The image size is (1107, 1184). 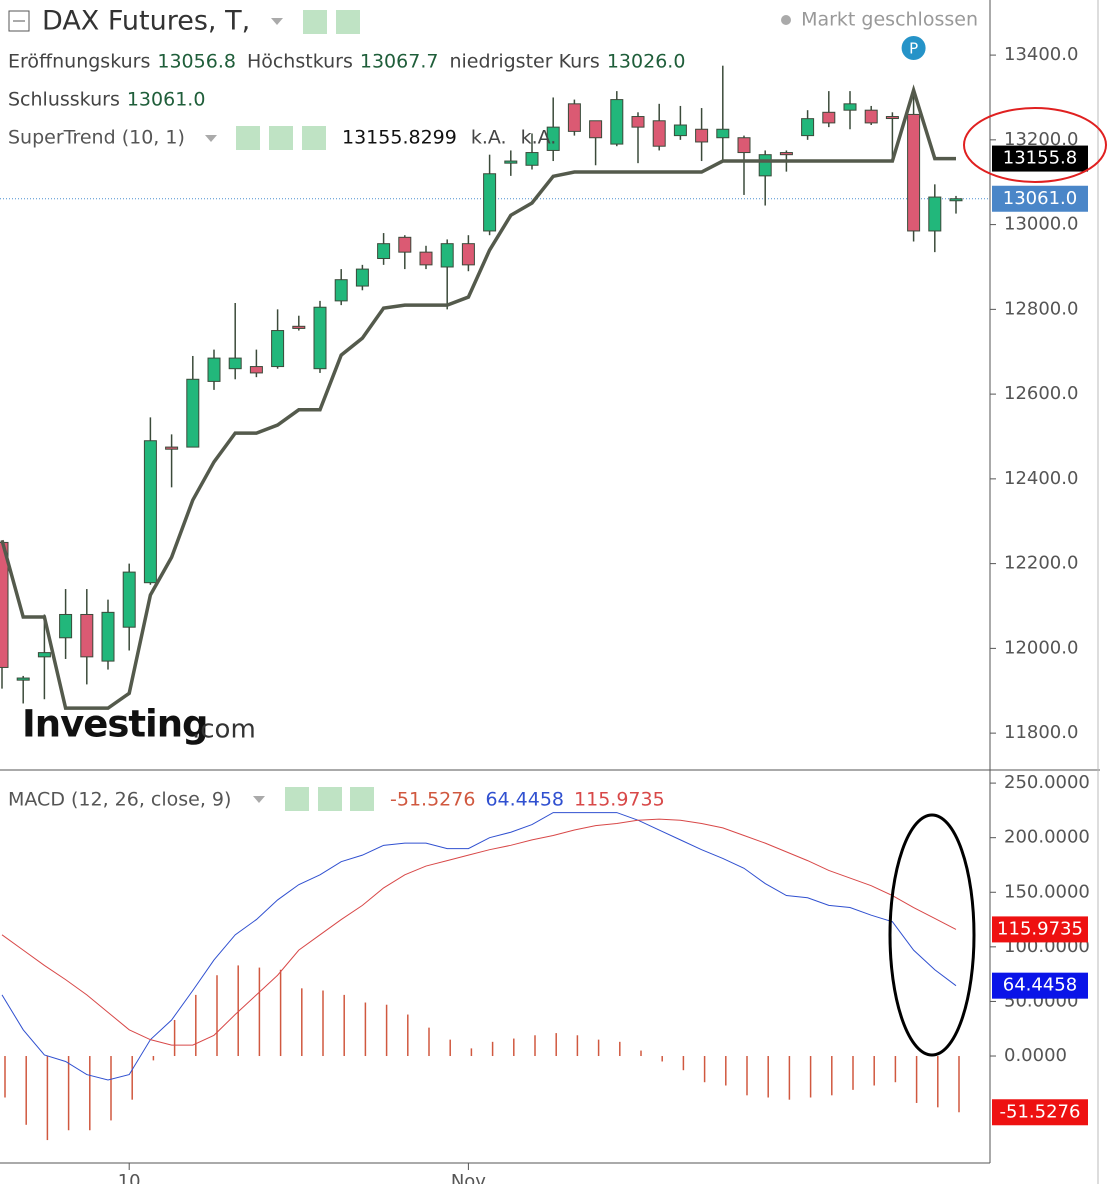 What do you see at coordinates (166, 100) in the screenshot?
I see `legend-text: 13061.0` at bounding box center [166, 100].